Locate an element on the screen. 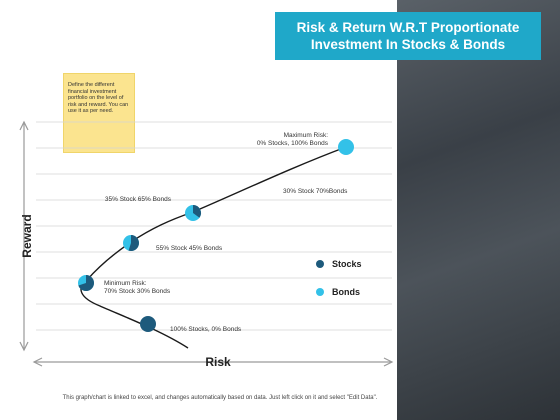  point-label-2: 55% Stock 45% Bonds is located at coordinates (189, 248).